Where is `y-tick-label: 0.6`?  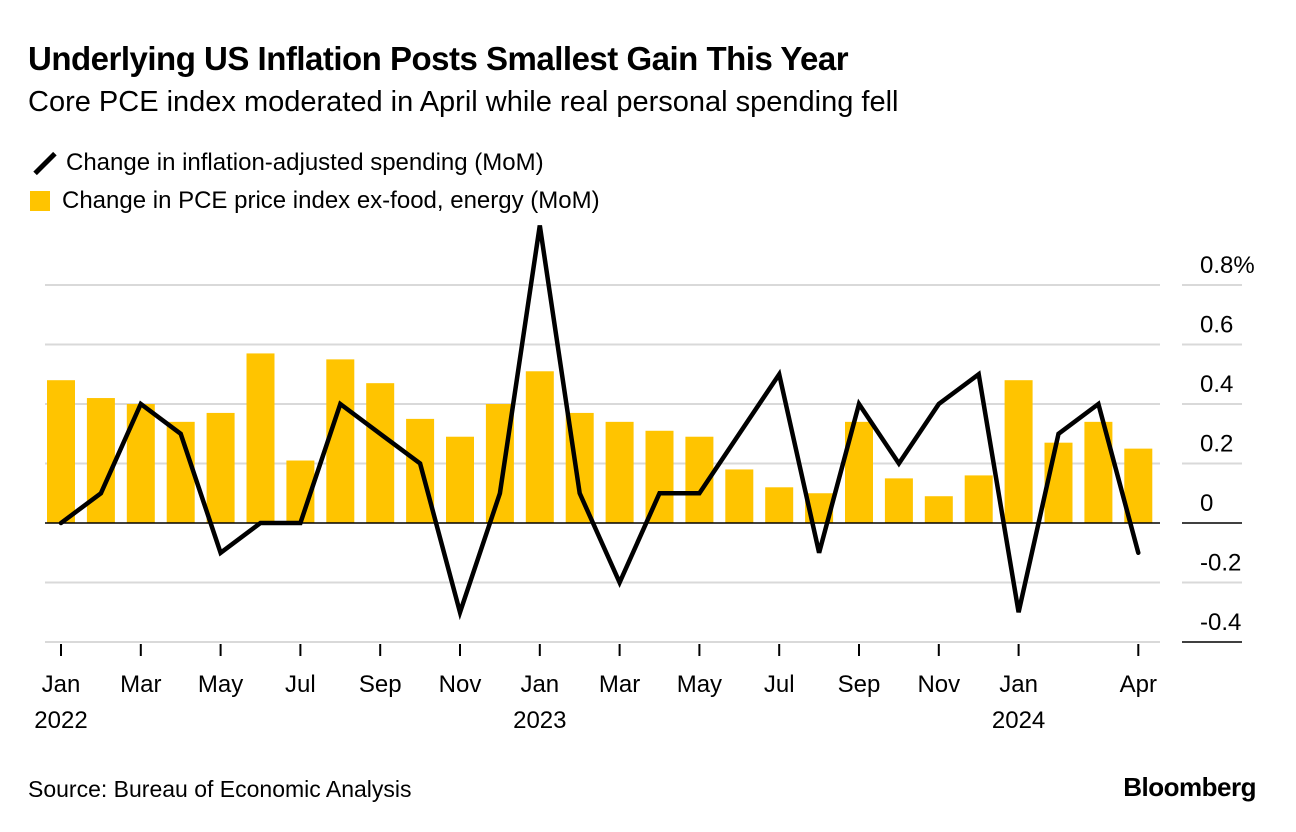 y-tick-label: 0.6 is located at coordinates (1216, 325).